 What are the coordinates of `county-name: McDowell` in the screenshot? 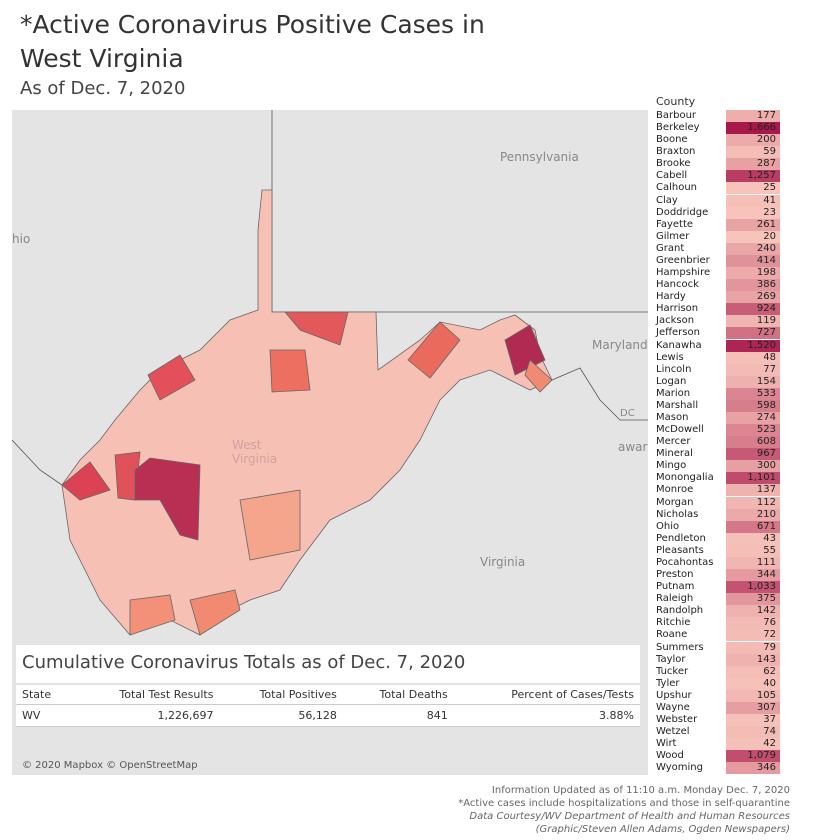 It's located at (680, 430).